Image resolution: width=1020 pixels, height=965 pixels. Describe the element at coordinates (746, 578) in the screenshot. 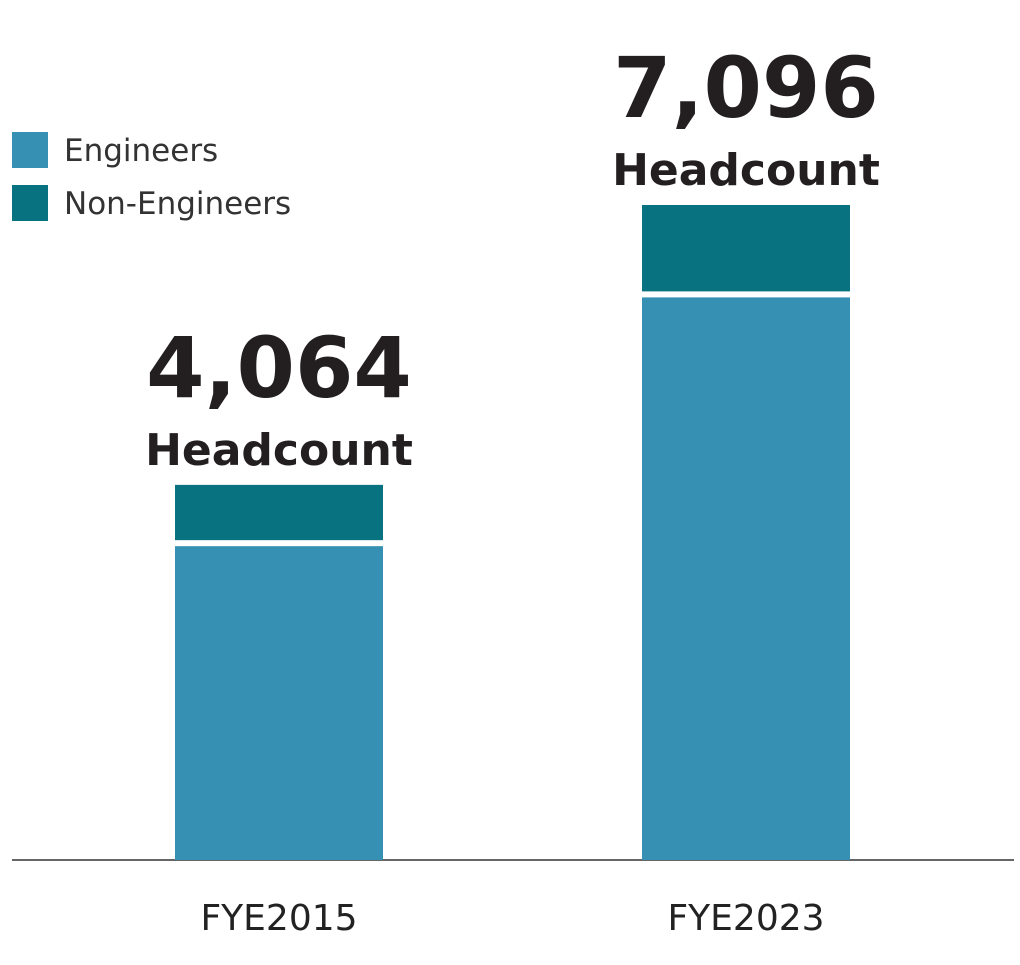

I see `bar-segment-engineers-fye2023` at that location.